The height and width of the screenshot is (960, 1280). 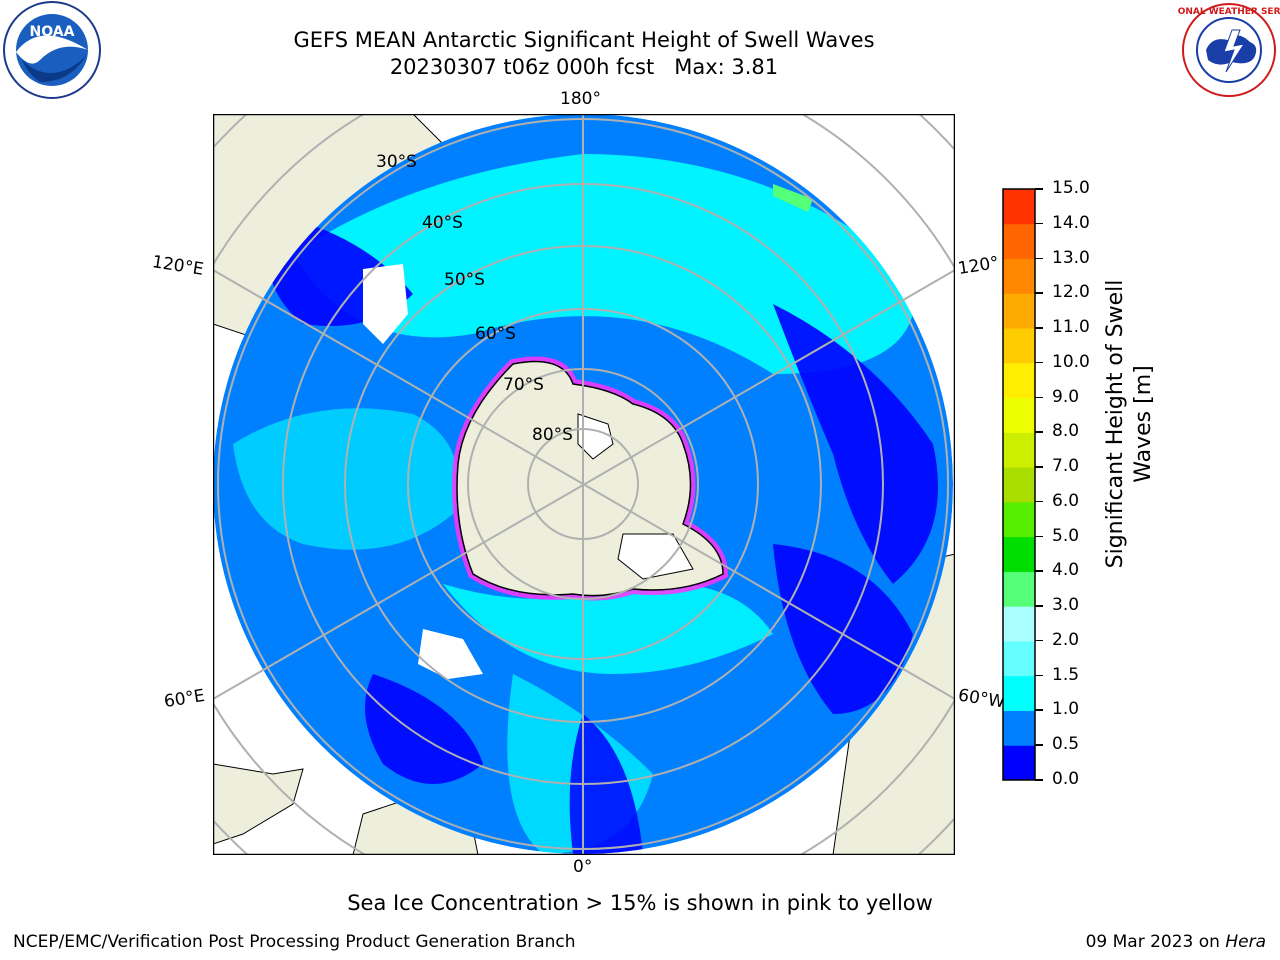 What do you see at coordinates (1245, 942) in the screenshot?
I see `footer-host: Hera` at bounding box center [1245, 942].